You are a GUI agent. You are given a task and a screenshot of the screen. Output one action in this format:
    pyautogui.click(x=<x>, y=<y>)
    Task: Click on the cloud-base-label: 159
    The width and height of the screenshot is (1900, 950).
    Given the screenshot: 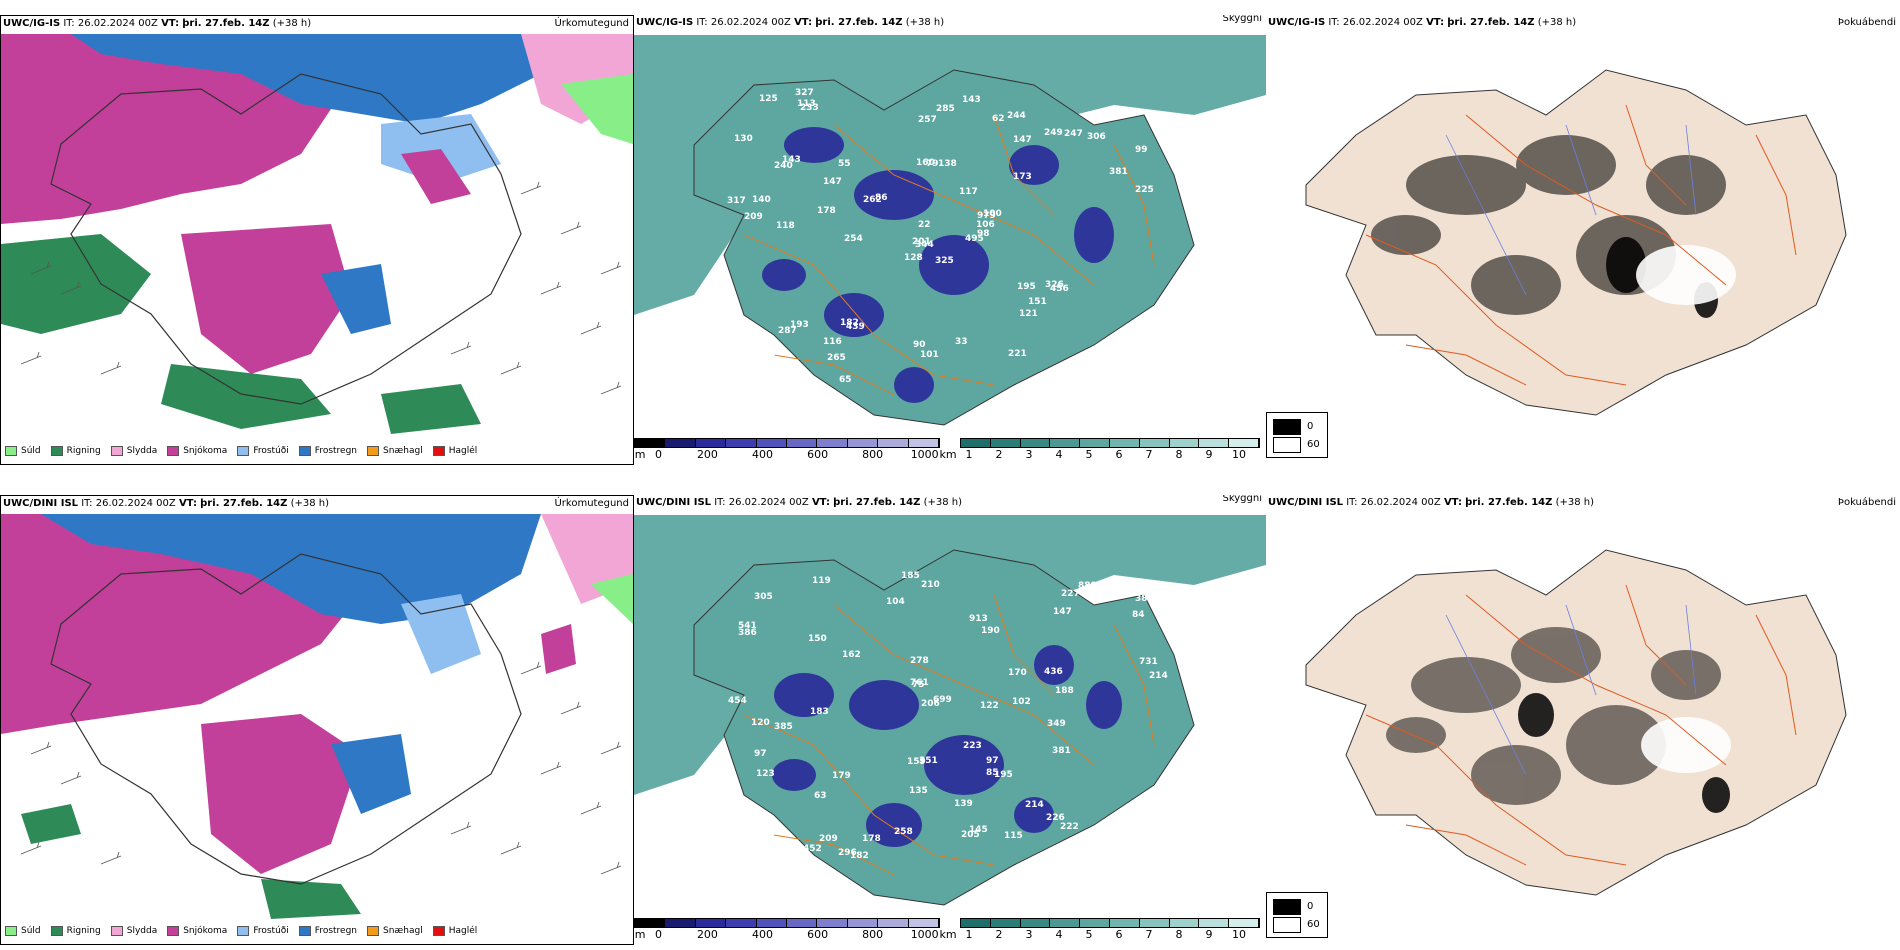 What is the action you would take?
    pyautogui.click(x=916, y=762)
    